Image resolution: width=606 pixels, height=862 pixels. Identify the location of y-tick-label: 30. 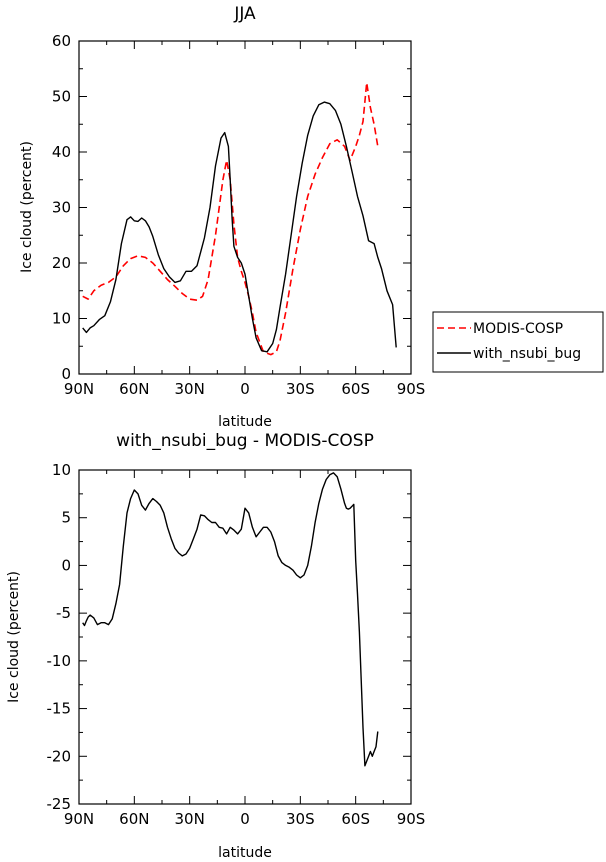
(61, 208).